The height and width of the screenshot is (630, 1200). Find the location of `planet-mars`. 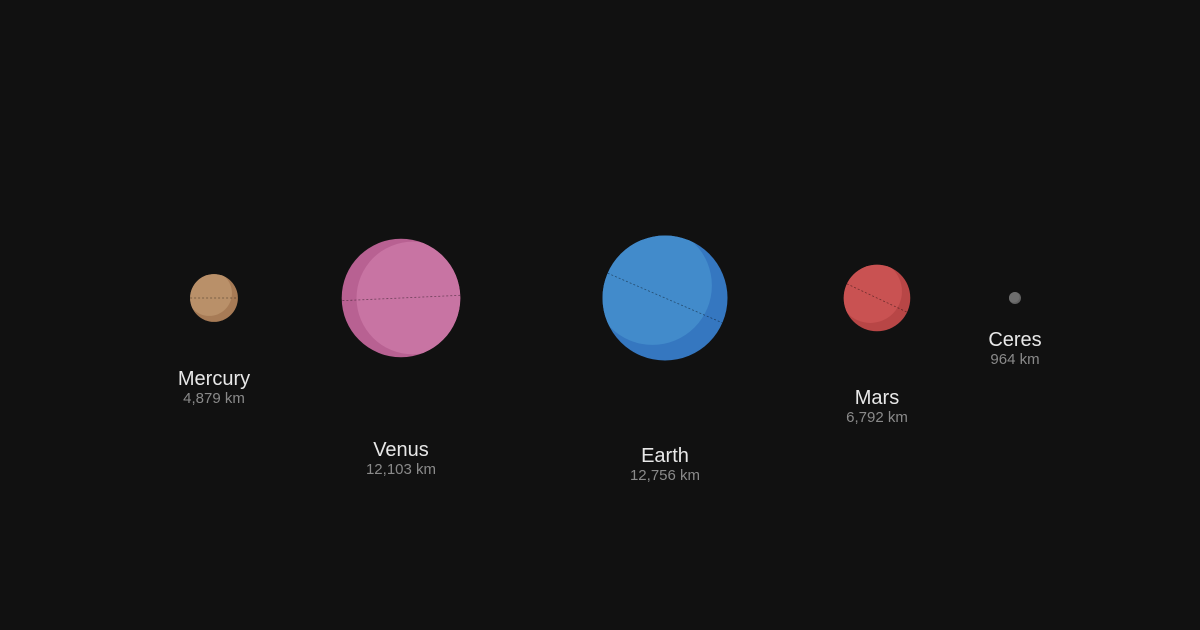

planet-mars is located at coordinates (877, 298).